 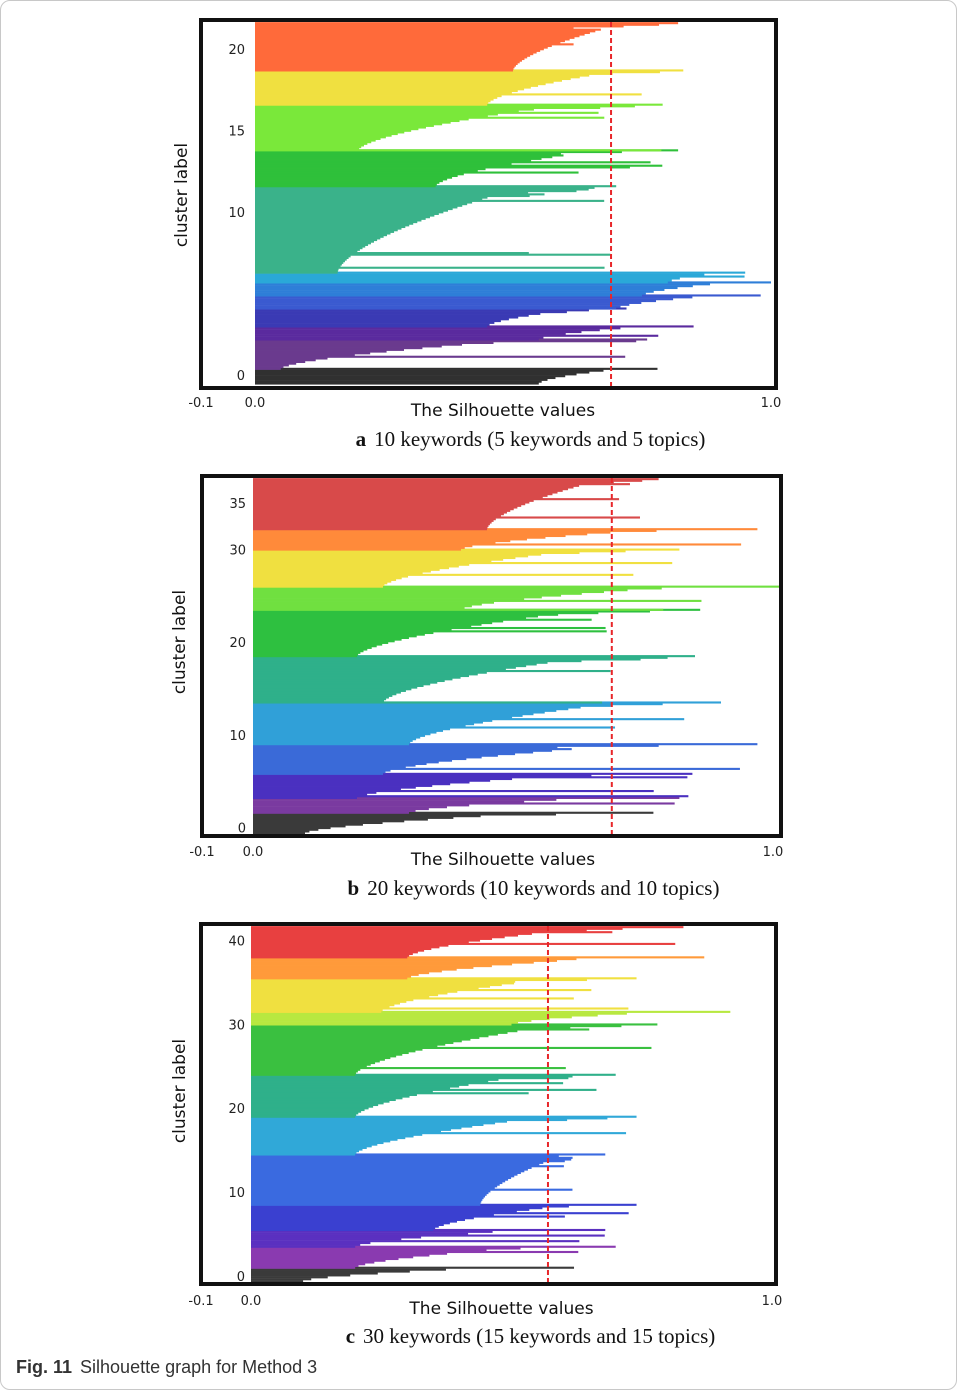 What do you see at coordinates (251, 1301) in the screenshot?
I see `chart-c-xtick-1: 0.0` at bounding box center [251, 1301].